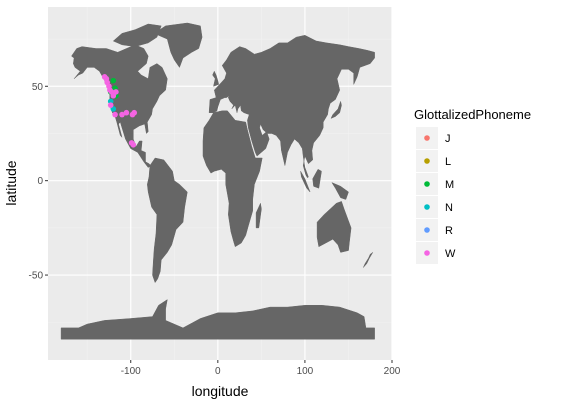 This screenshot has height=405, width=562. I want to click on legend-key-j, so click(427, 138).